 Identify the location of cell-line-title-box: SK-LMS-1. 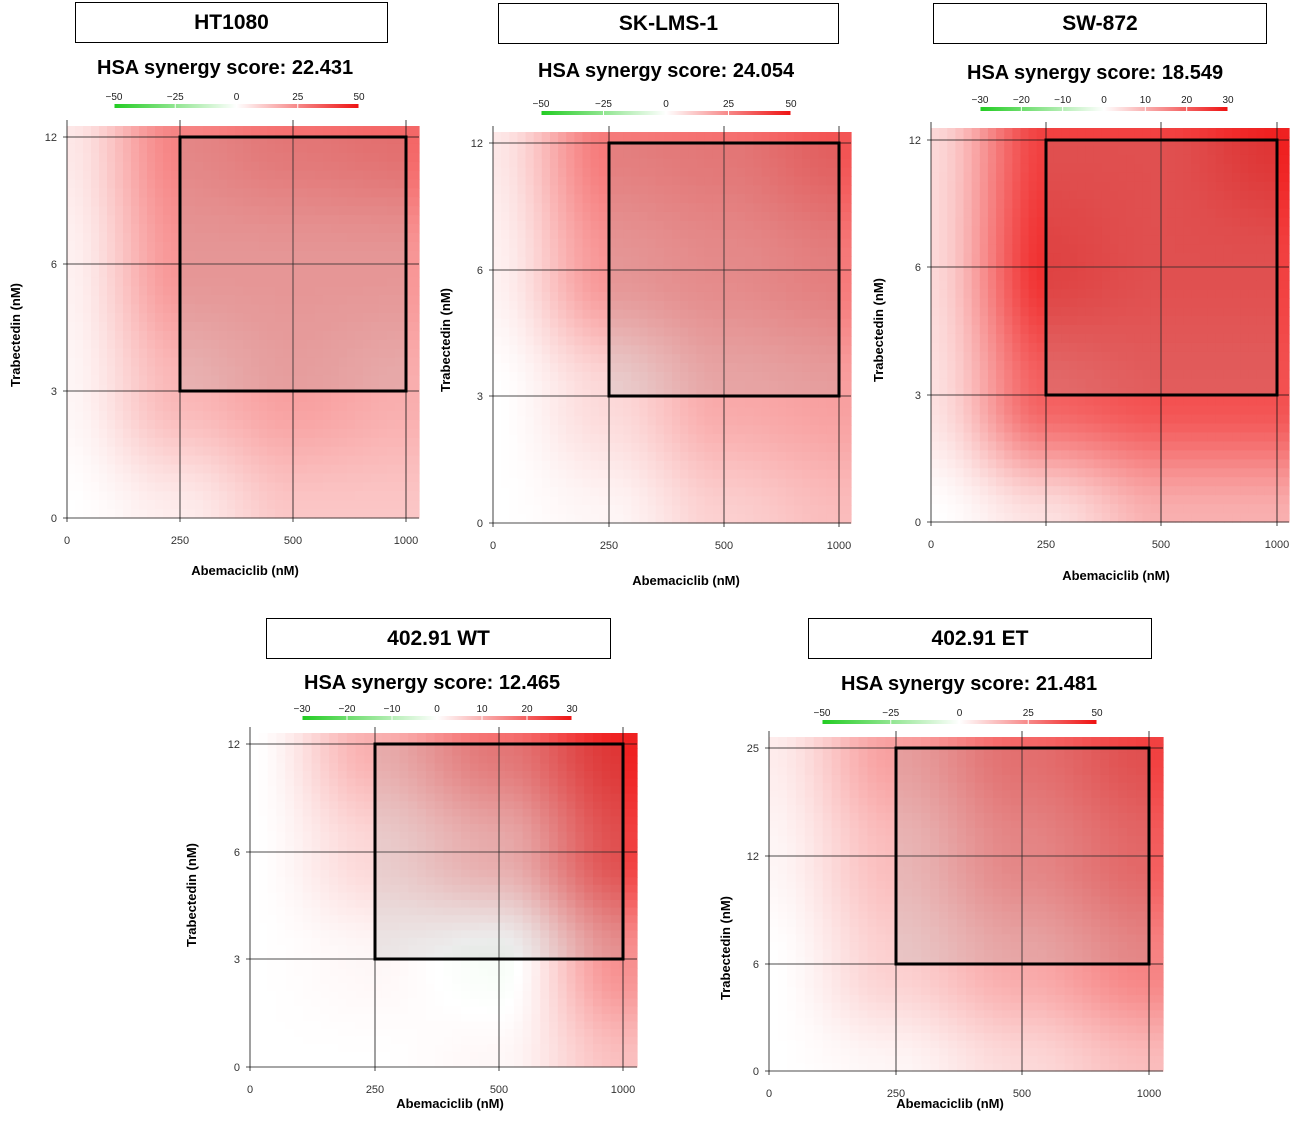
(668, 23).